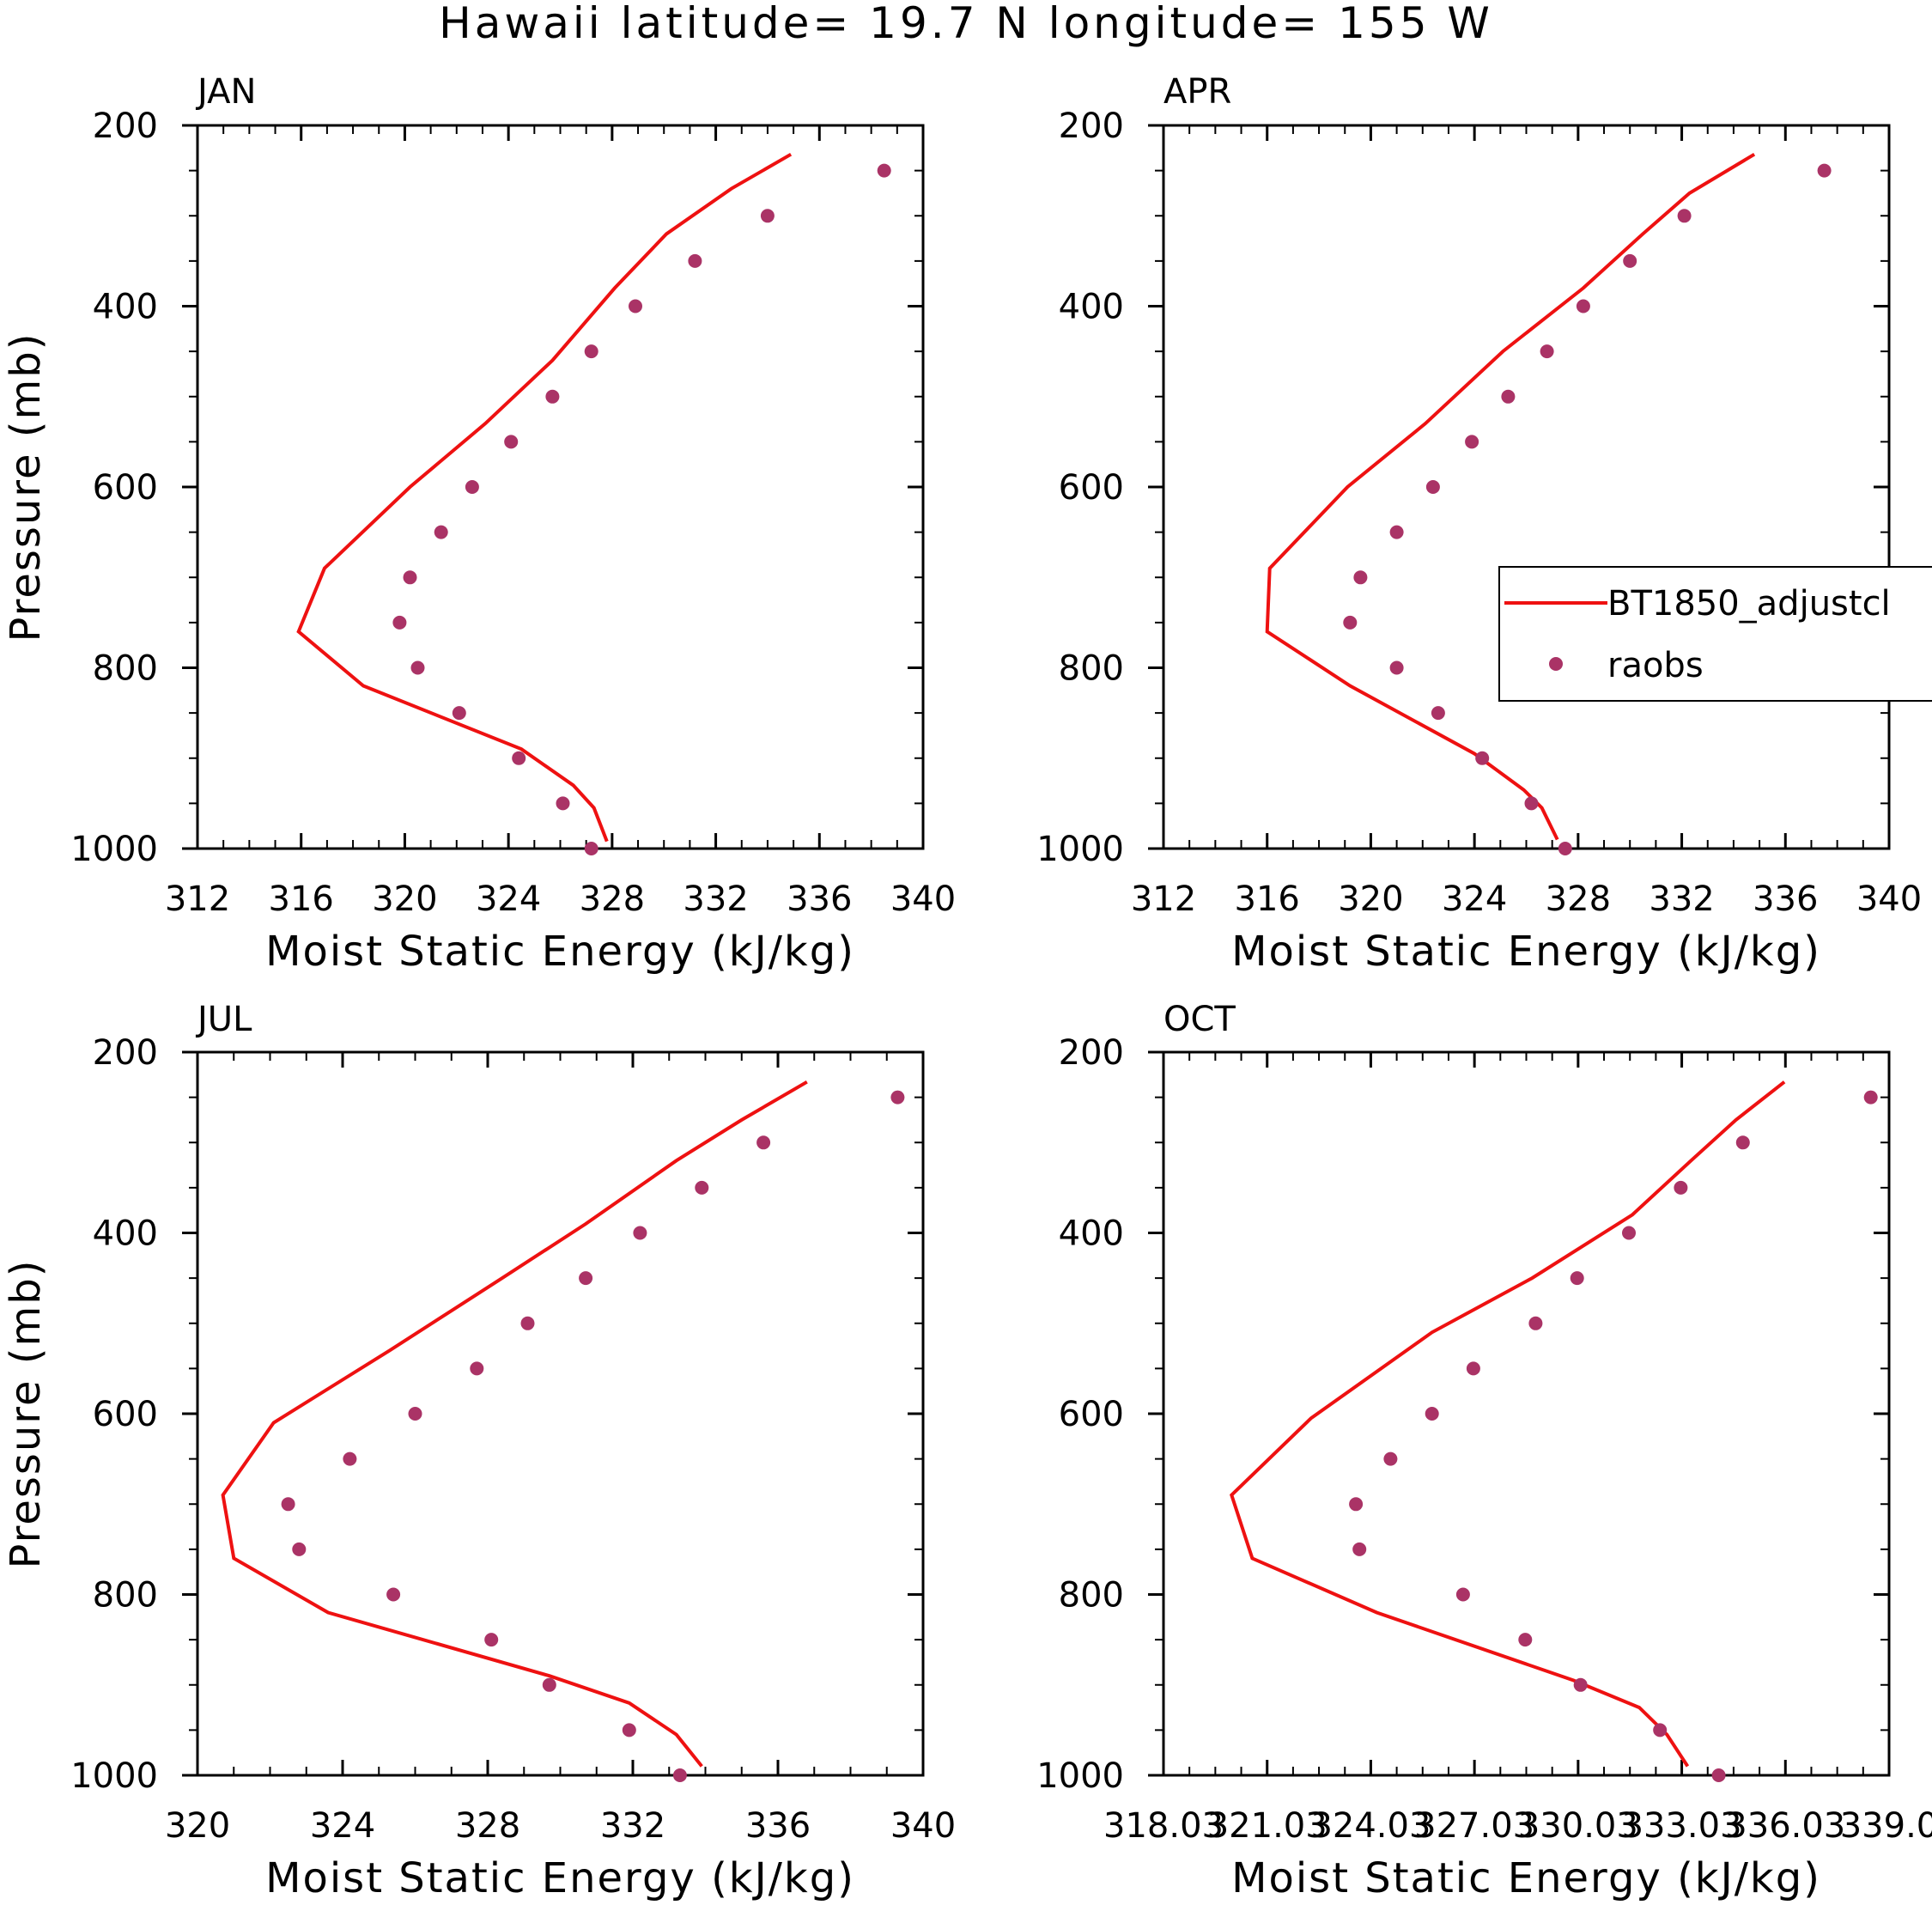  I want to click on x-tick-label: 336, so click(1785, 899).